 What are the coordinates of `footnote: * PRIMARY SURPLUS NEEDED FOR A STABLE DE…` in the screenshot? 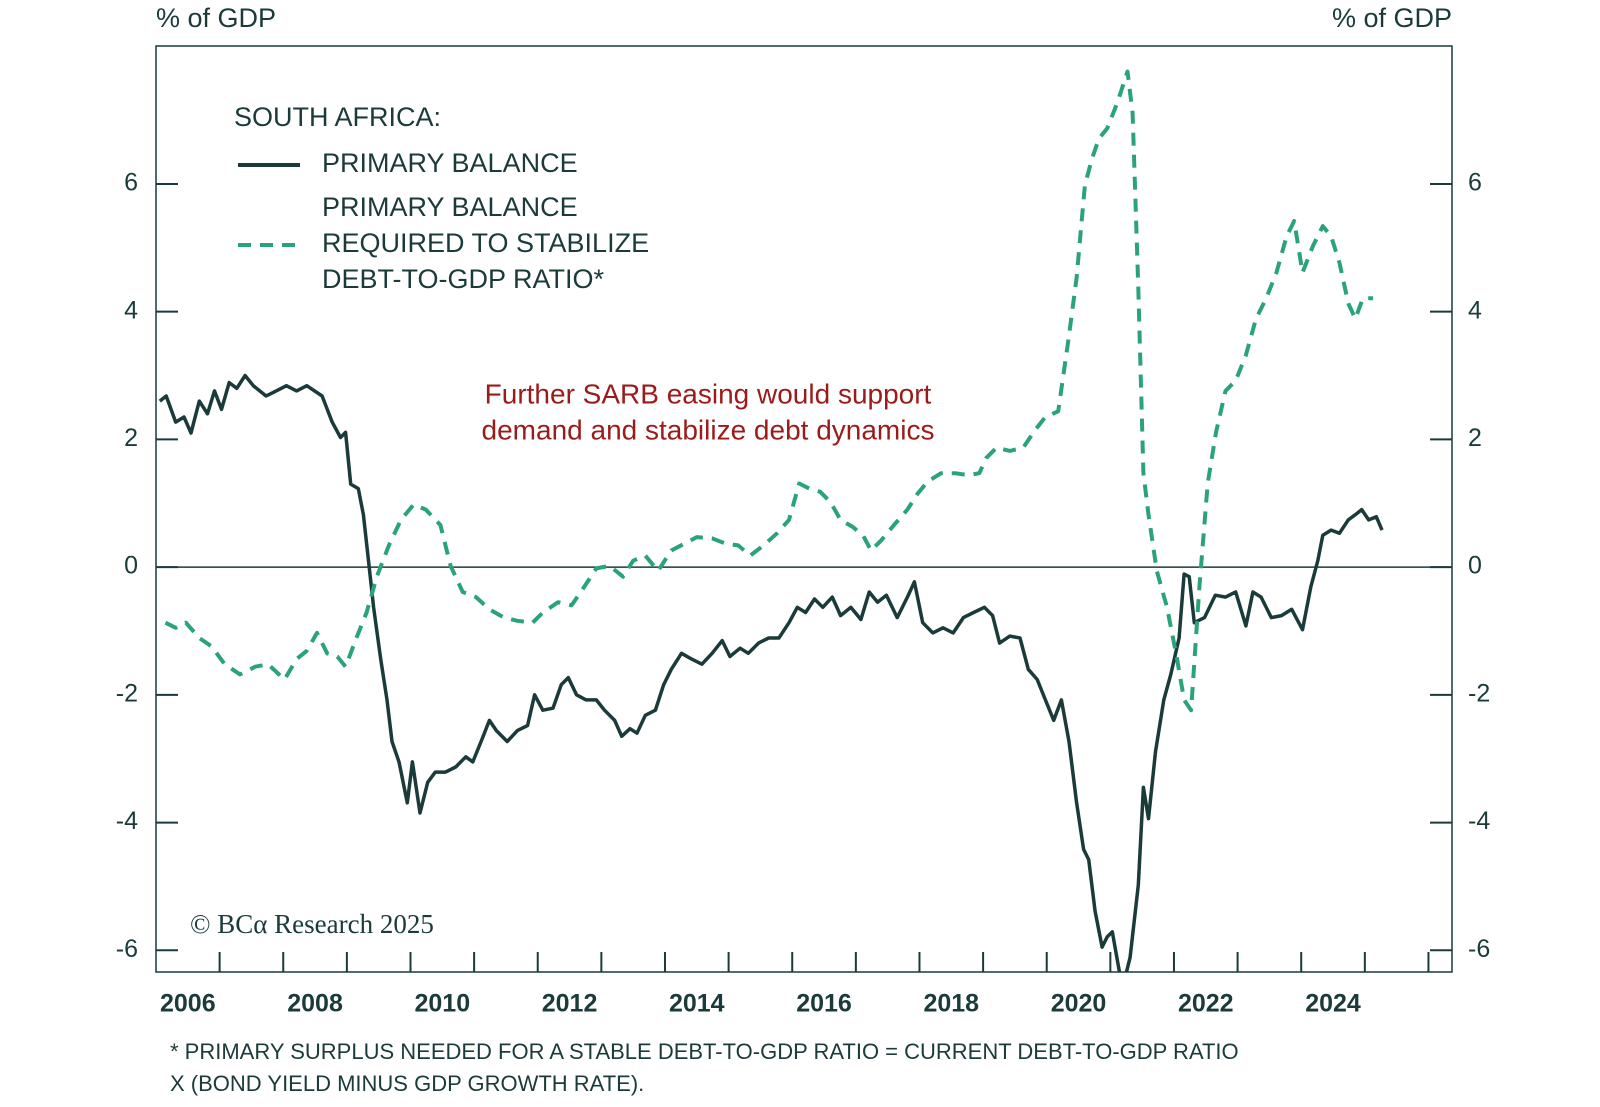 It's located at (704, 1051).